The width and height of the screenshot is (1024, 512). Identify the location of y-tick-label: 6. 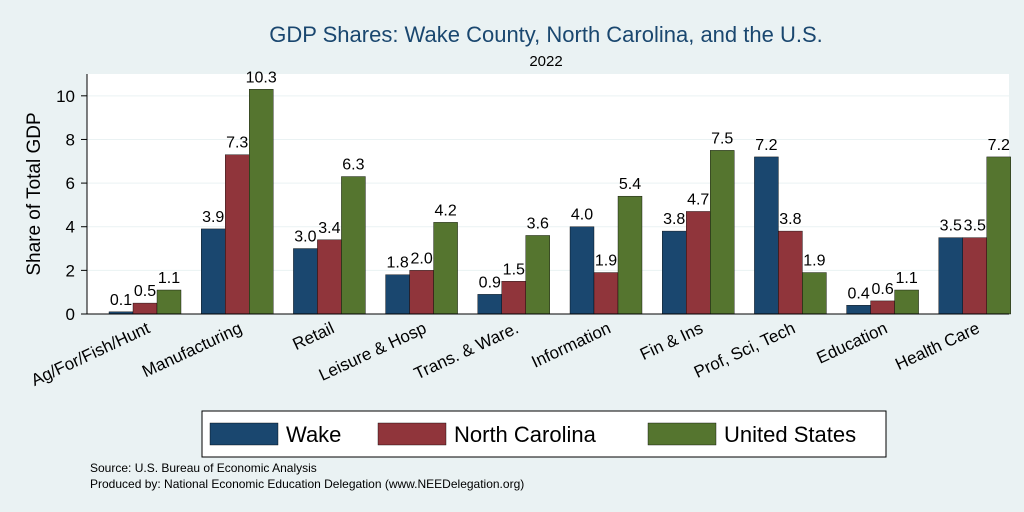
(70, 183).